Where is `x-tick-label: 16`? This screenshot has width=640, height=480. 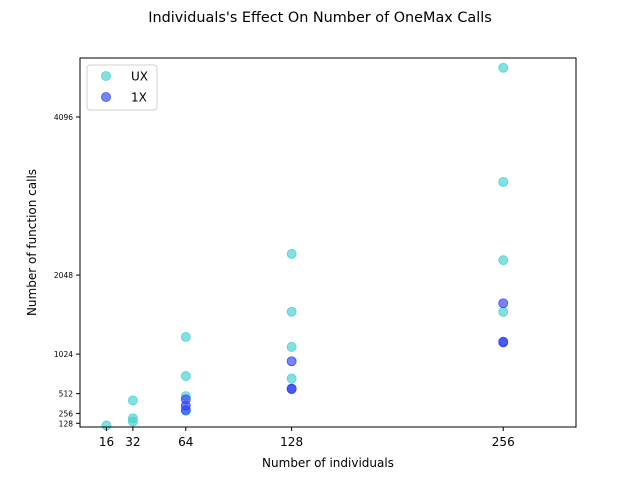
x-tick-label: 16 is located at coordinates (106, 442).